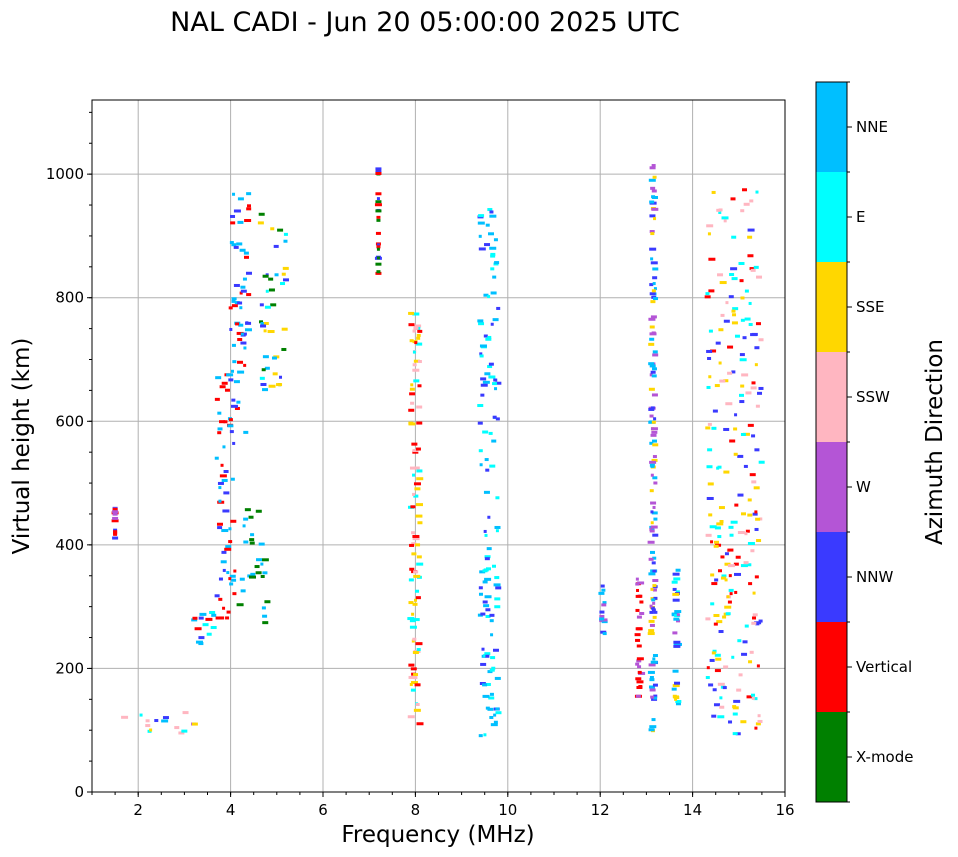 The width and height of the screenshot is (958, 857). I want to click on colorbar-segment-nnw, so click(831, 577).